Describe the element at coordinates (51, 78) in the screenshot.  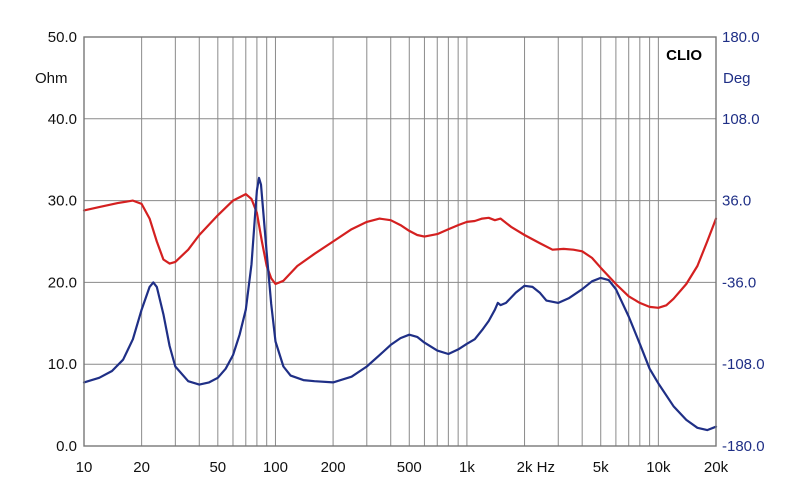
I see `left-axis-unit: Ohm` at that location.